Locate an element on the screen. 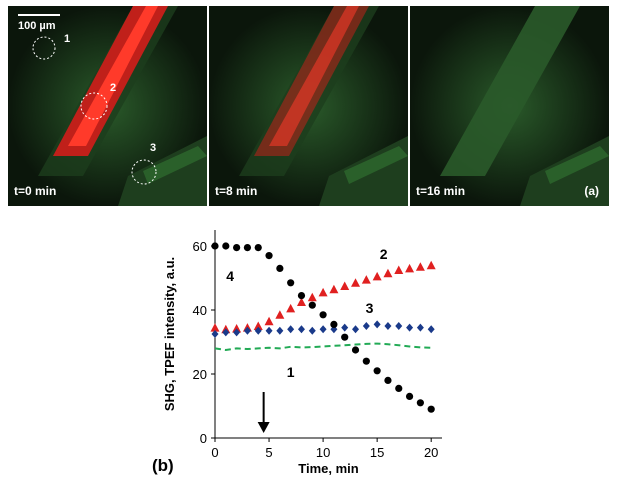 The image size is (618, 493). series-1-line is located at coordinates (323, 347).